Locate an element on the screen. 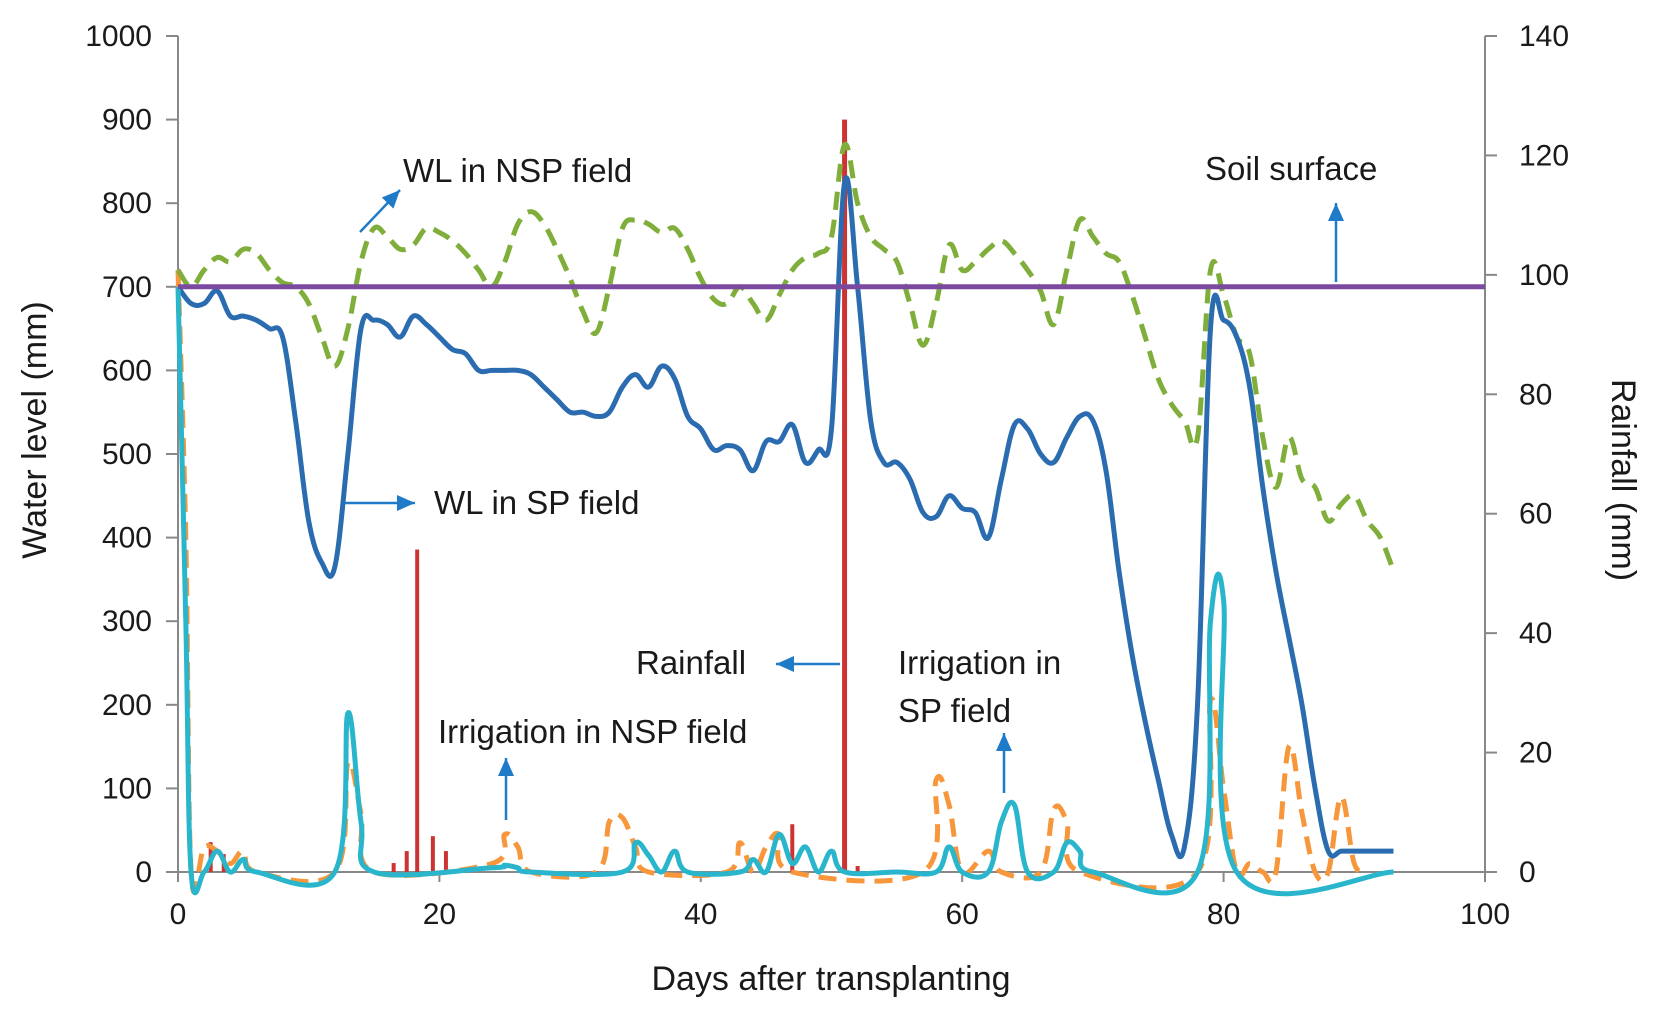 The height and width of the screenshot is (1015, 1654). y-tick-label: 0 is located at coordinates (143, 872).